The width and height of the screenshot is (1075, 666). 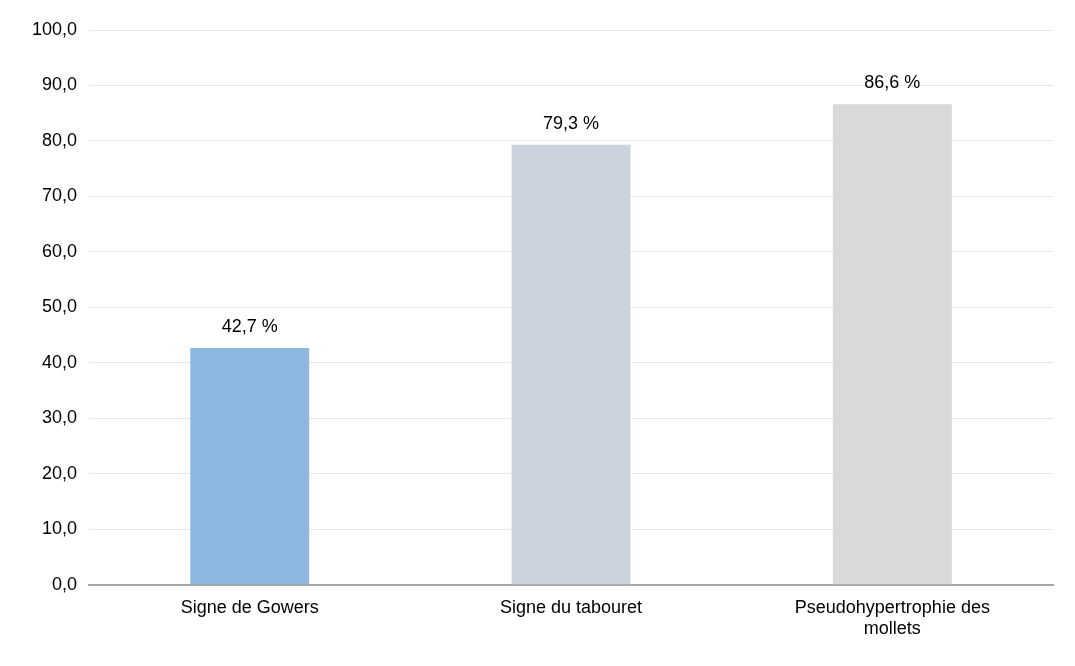 What do you see at coordinates (65, 583) in the screenshot?
I see `y-tick-label: 0,0` at bounding box center [65, 583].